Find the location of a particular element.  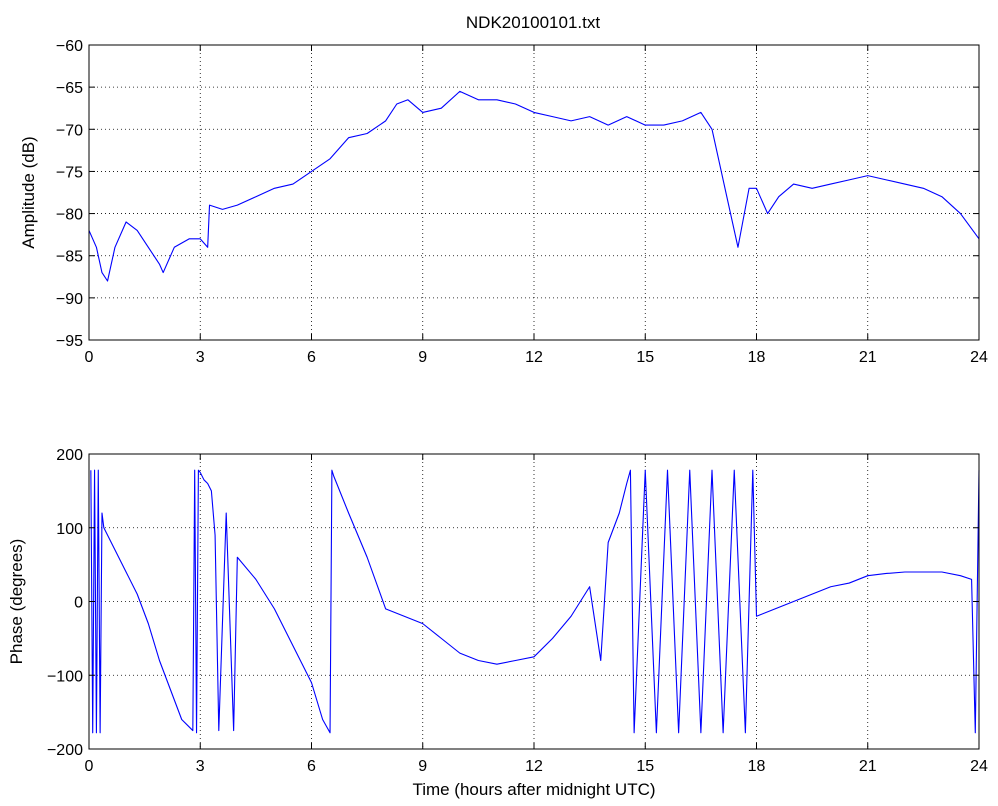

amplitude-xtick-label-2: 6 is located at coordinates (311, 357).